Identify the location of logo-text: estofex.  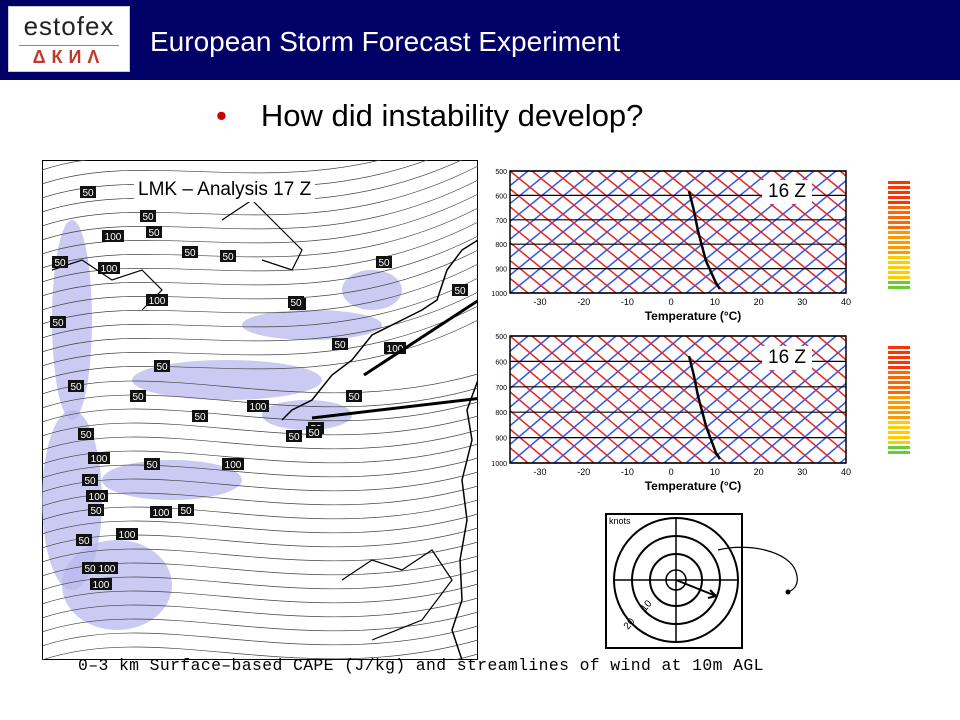
(69, 26).